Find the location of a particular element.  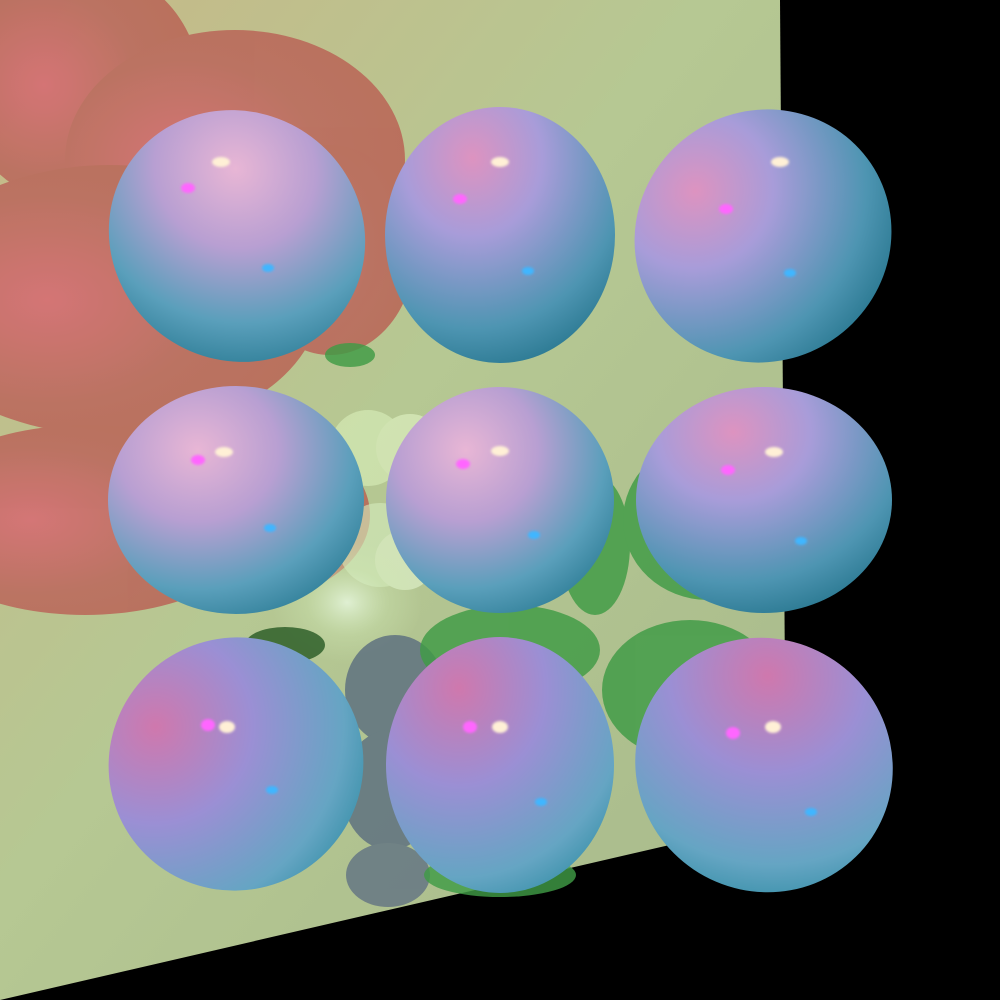

sphere-r1-c3 is located at coordinates (763, 236).